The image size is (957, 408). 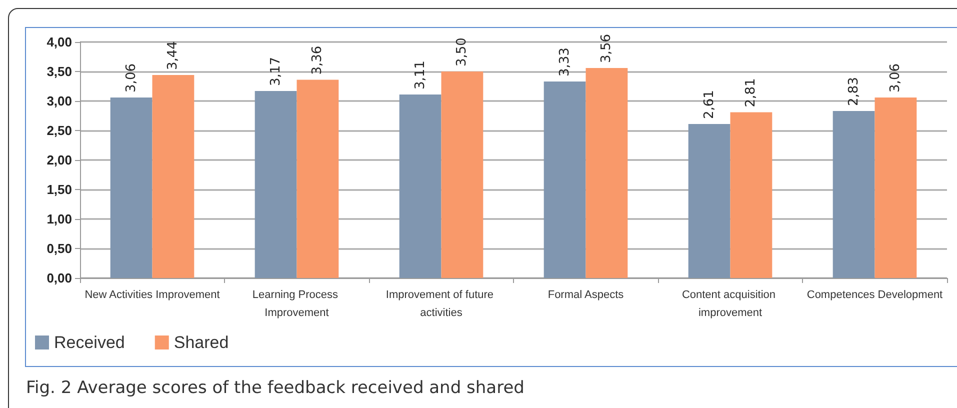 What do you see at coordinates (152, 295) in the screenshot?
I see `x-tick-label: New Activities Improvement` at bounding box center [152, 295].